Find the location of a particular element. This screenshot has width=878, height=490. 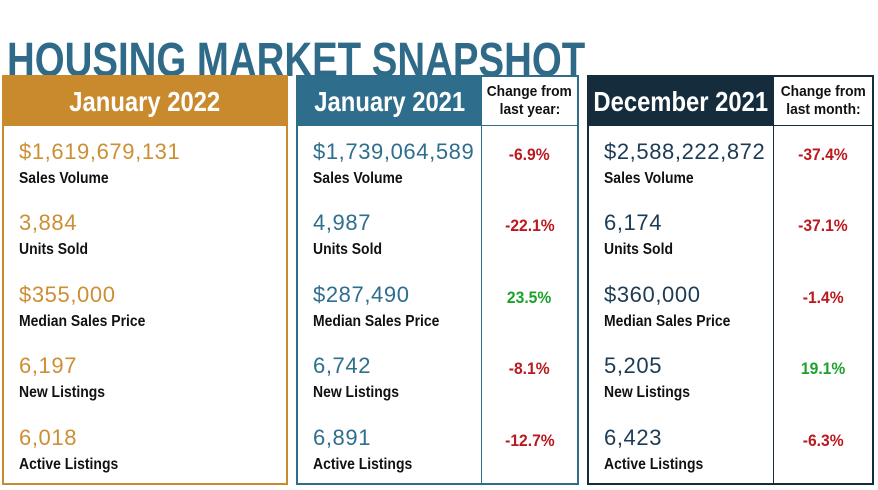

change-header-line2: last year: is located at coordinates (529, 109).